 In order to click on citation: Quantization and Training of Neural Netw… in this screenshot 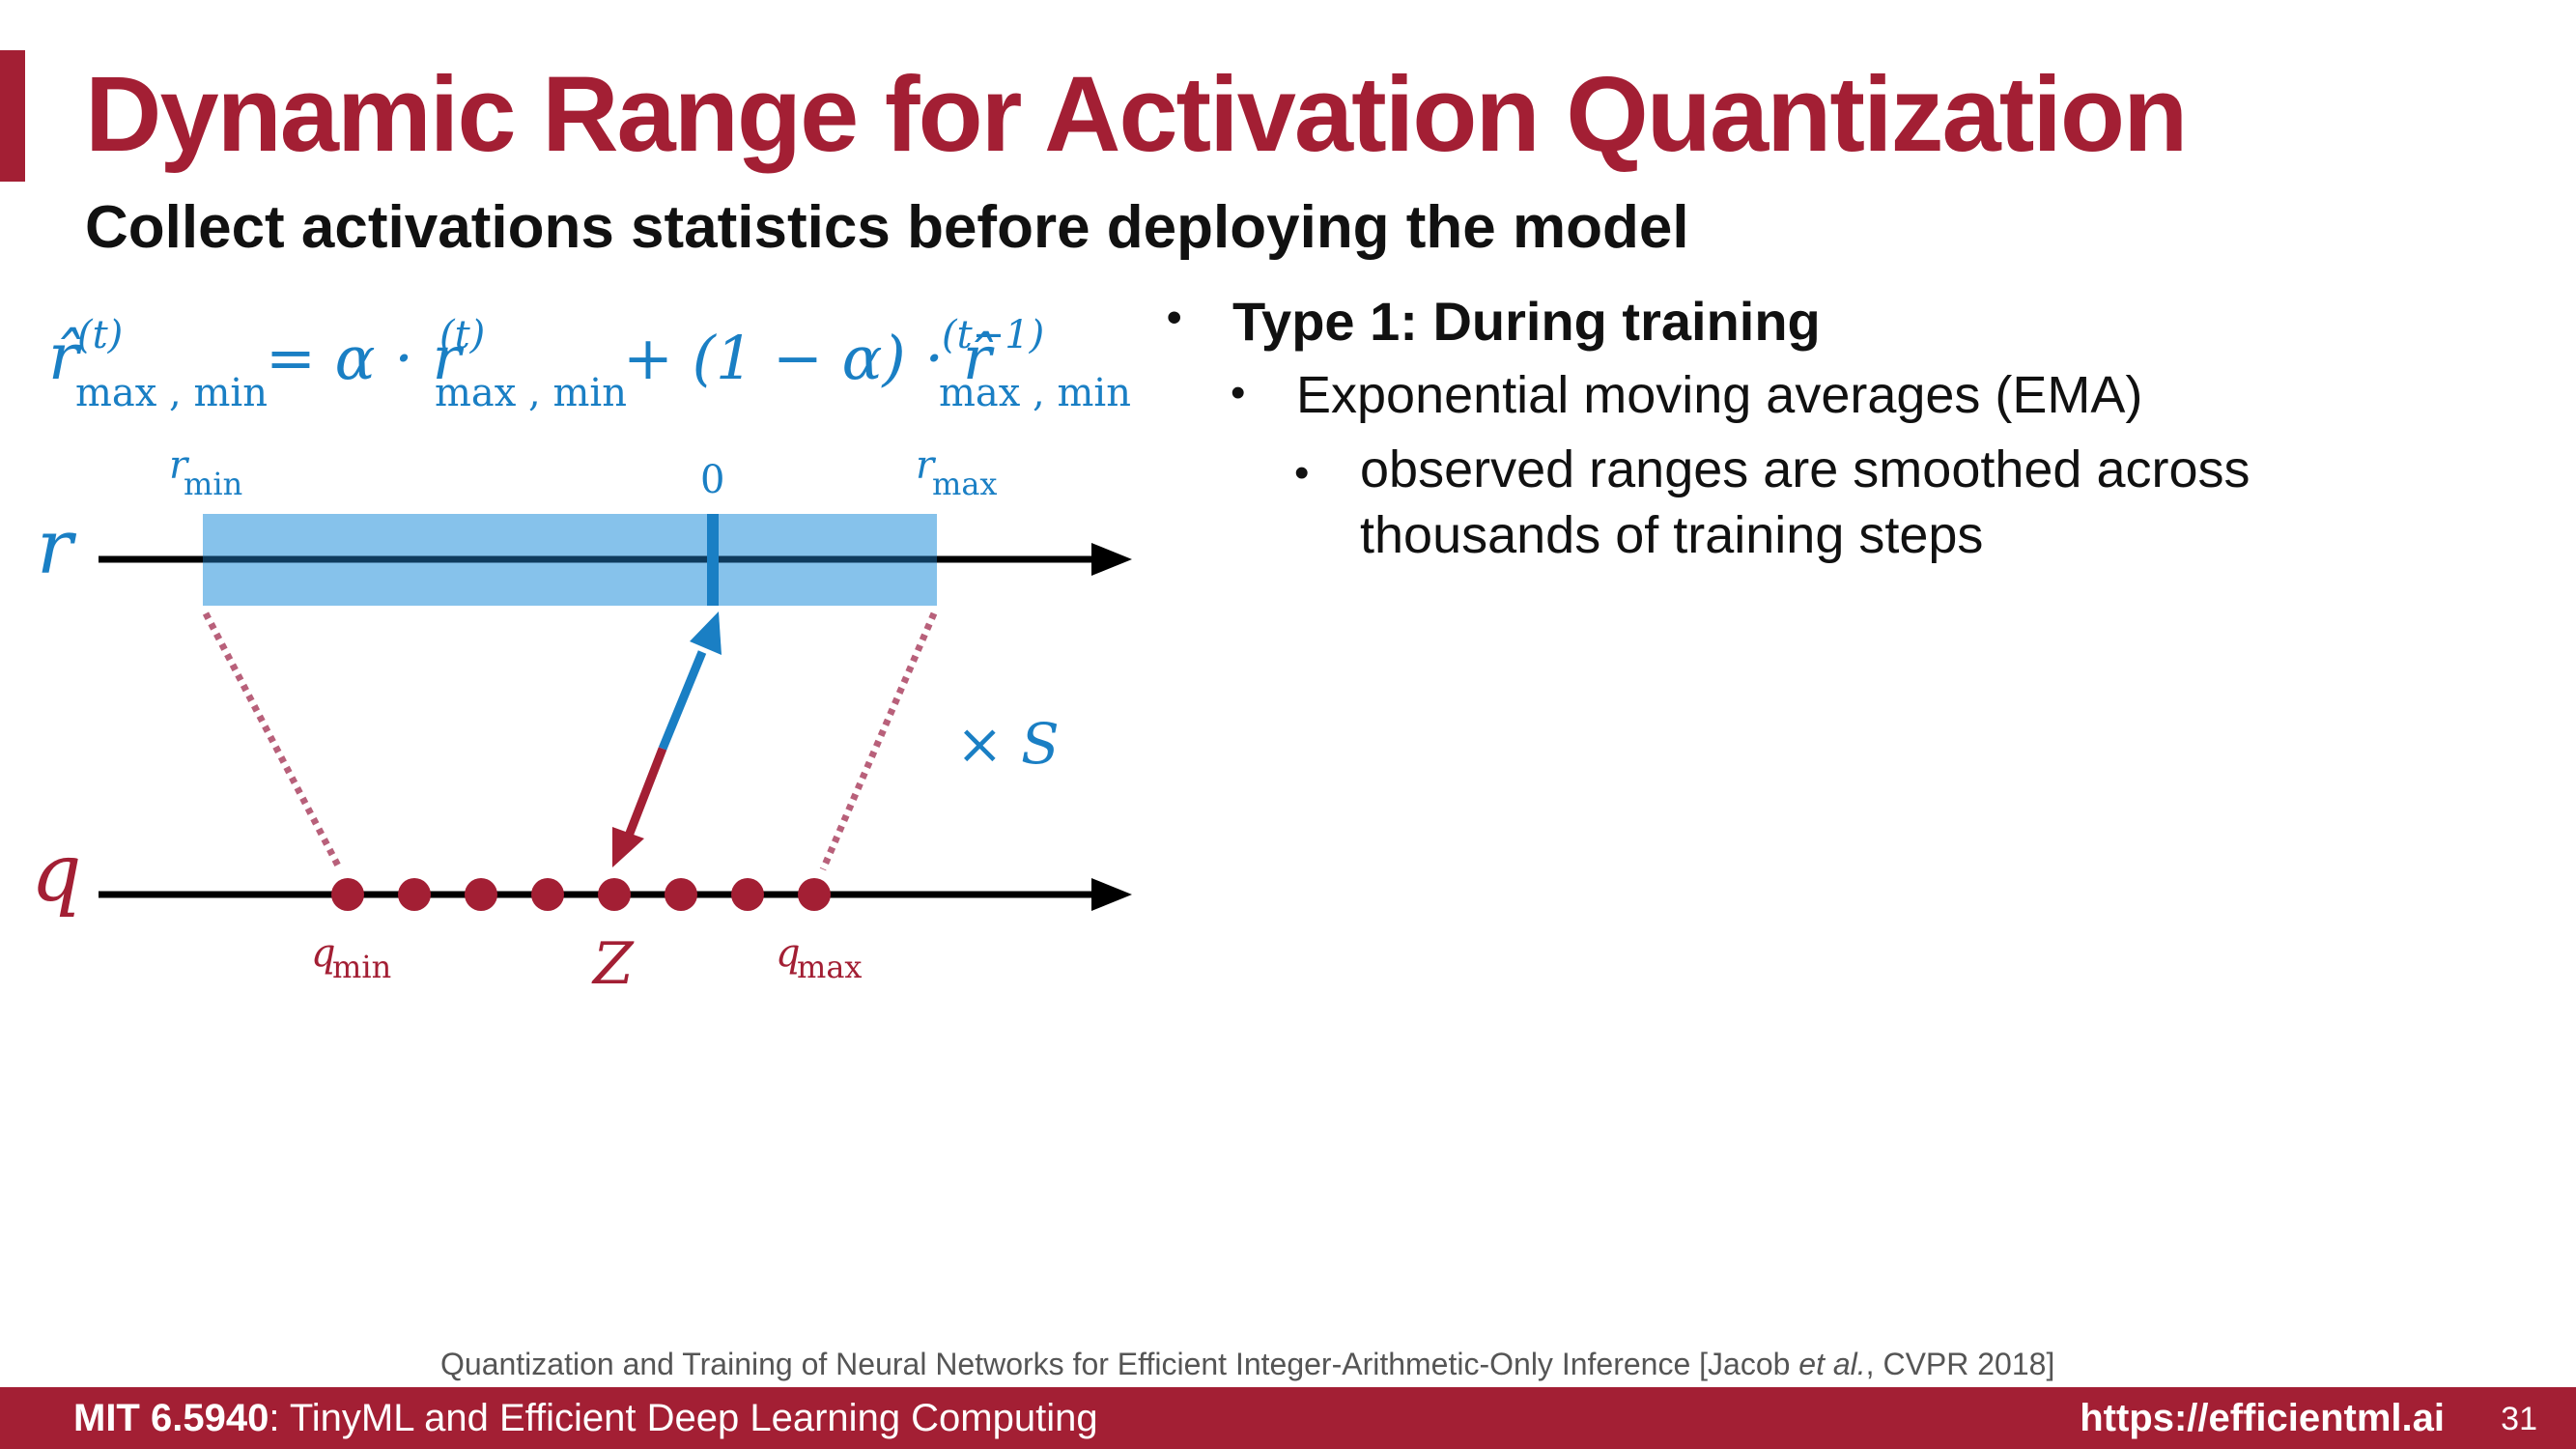, I will do `click(1247, 1364)`.